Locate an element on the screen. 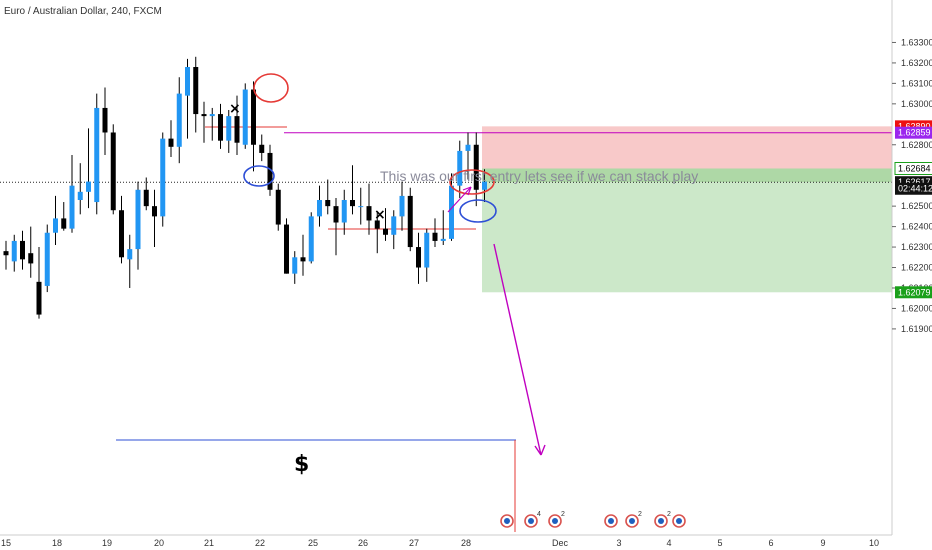 Image resolution: width=932 pixels, height=550 pixels. price-tag: 1.62079 is located at coordinates (913, 292).